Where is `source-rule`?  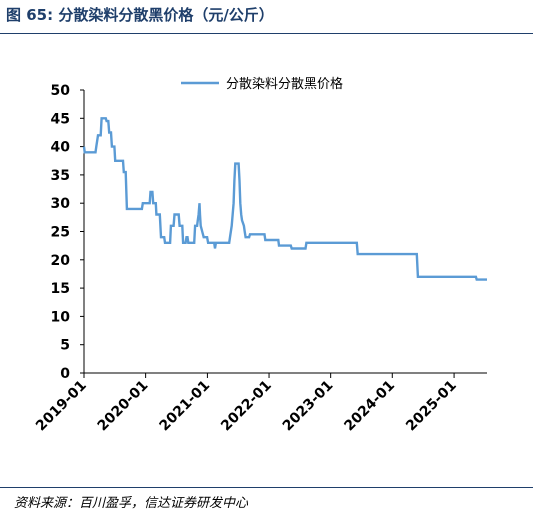
source-rule is located at coordinates (266, 487).